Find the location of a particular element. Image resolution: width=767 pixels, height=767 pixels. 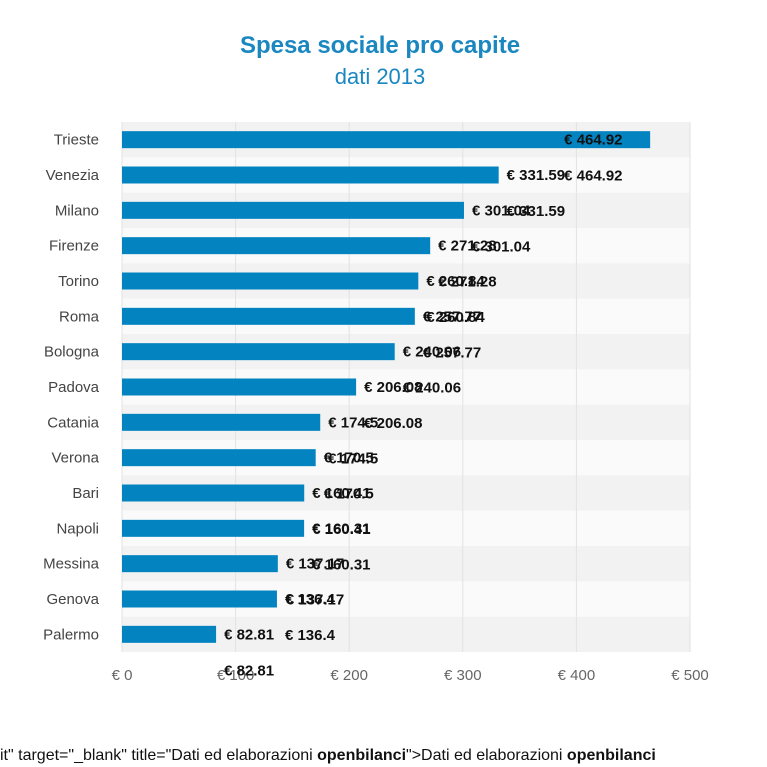

data-label: € 170.5 is located at coordinates (349, 458).